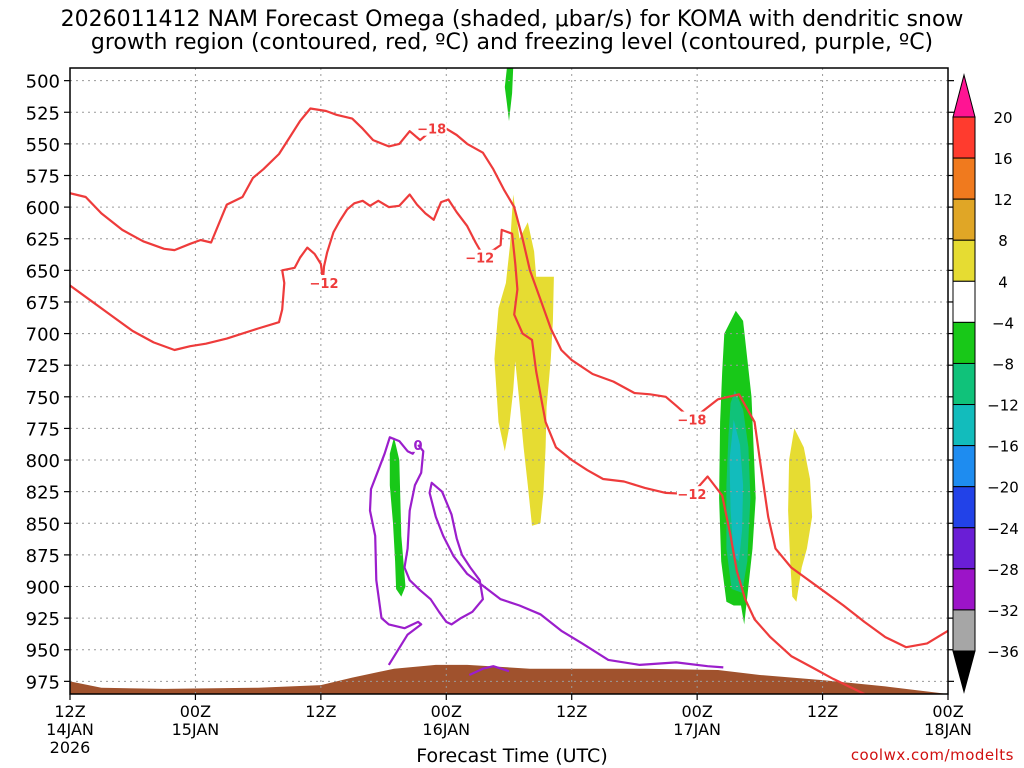 The width and height of the screenshot is (1024, 768). Describe the element at coordinates (43, 335) in the screenshot. I see `y-tick-label-8: 700` at that location.